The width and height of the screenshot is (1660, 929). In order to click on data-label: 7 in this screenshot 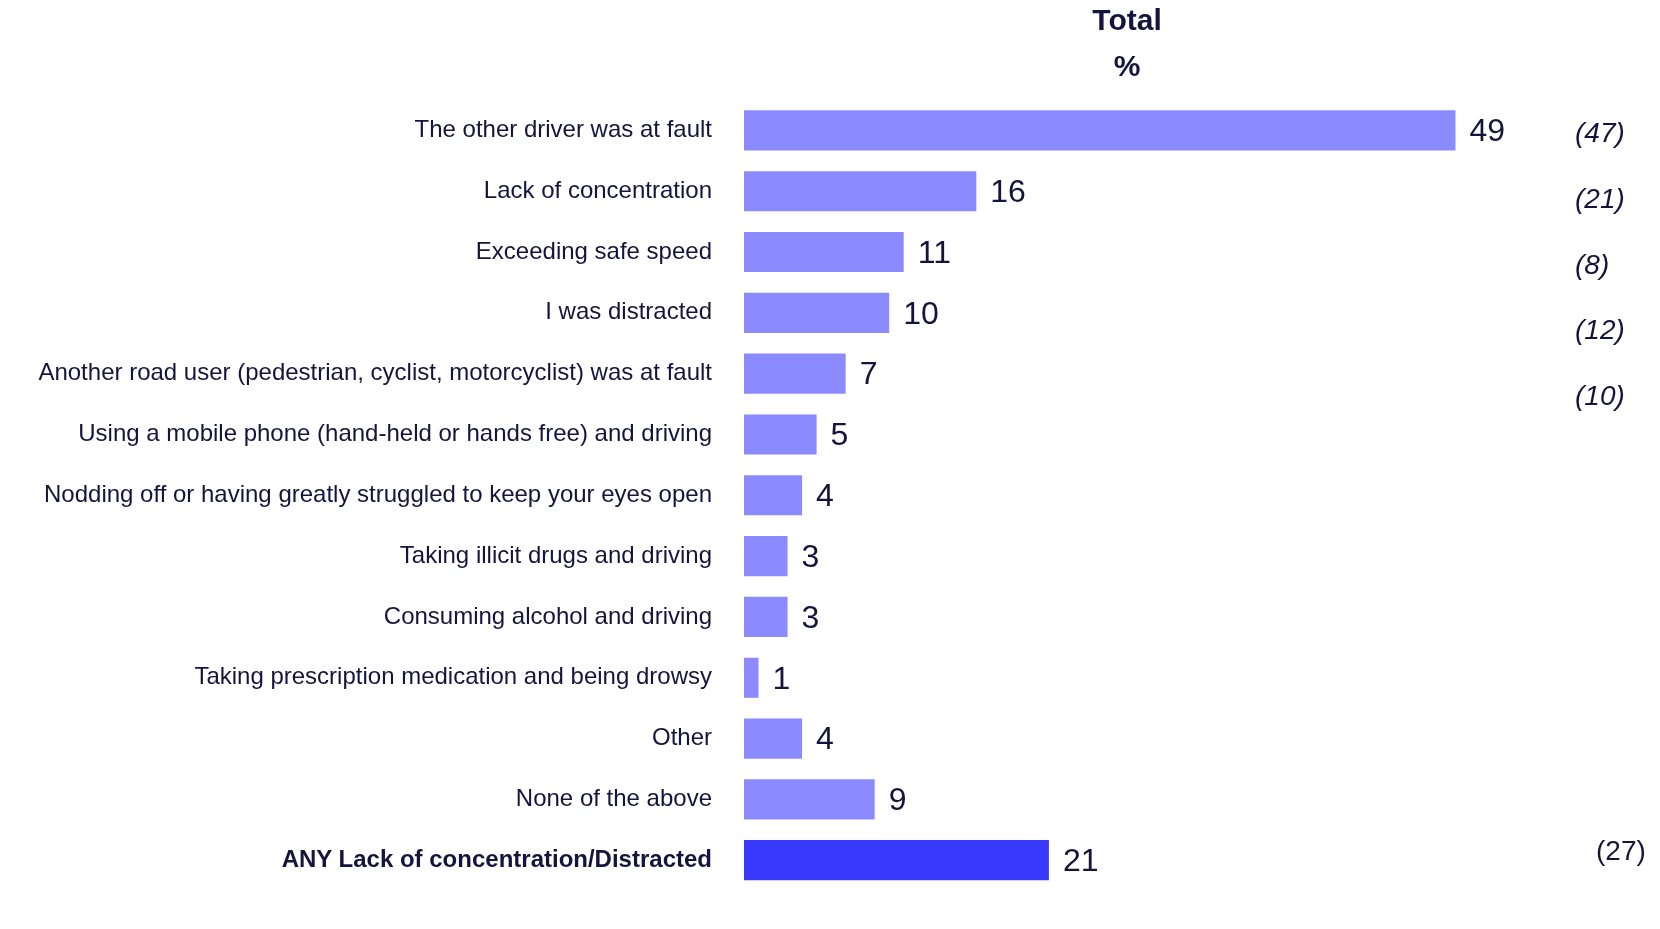, I will do `click(868, 373)`.